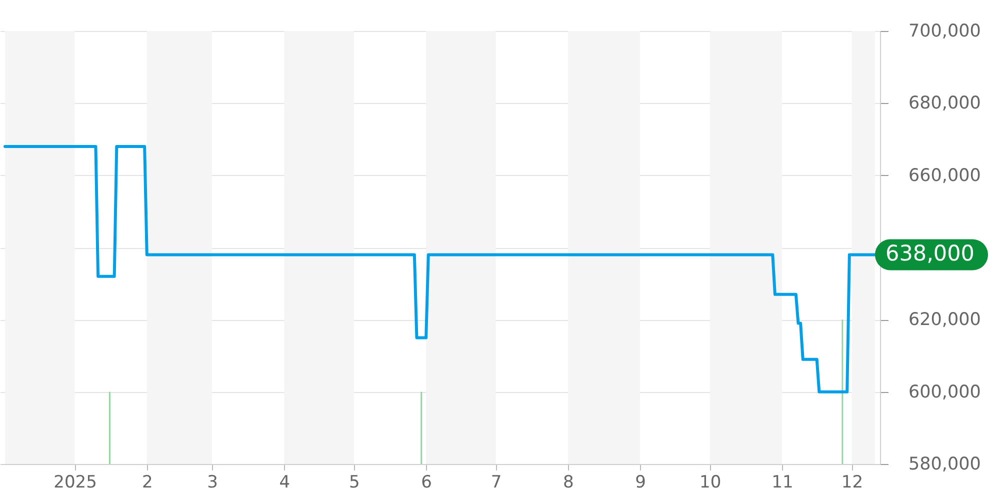  Describe the element at coordinates (496, 482) in the screenshot. I see `x-tick-label: 7` at that location.